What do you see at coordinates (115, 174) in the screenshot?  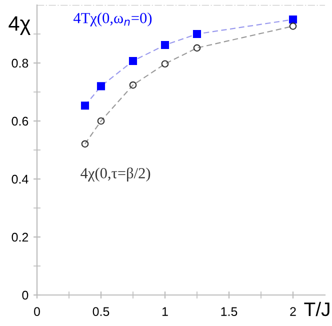 I see `series-label: 4χ(0,τ=β/2)` at bounding box center [115, 174].